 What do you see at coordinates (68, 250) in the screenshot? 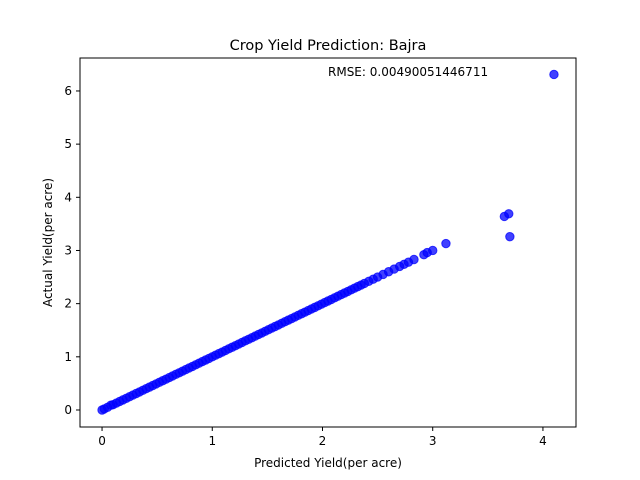
I see `y-tick-label: 3` at bounding box center [68, 250].